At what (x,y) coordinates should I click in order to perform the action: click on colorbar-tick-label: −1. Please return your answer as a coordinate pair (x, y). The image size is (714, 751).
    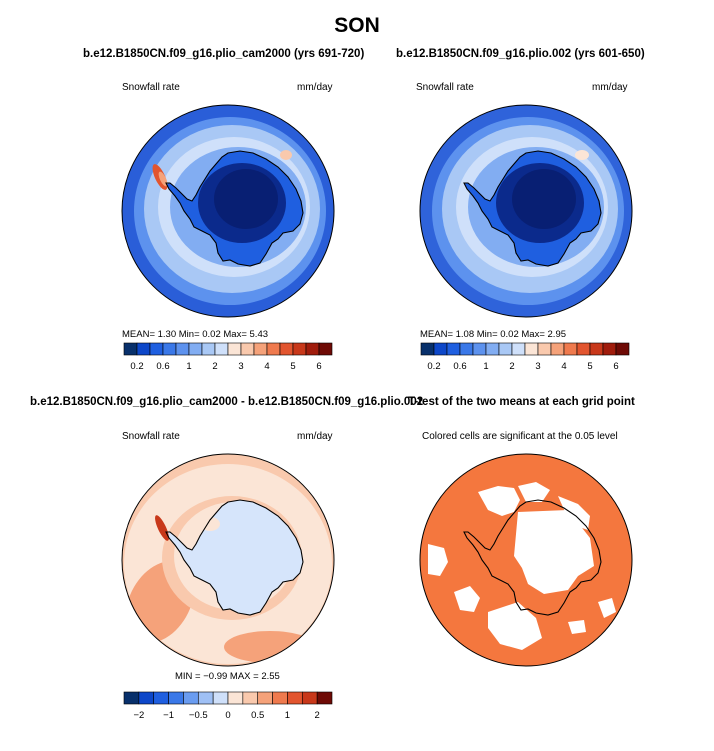
    Looking at the image, I should click on (168, 715).